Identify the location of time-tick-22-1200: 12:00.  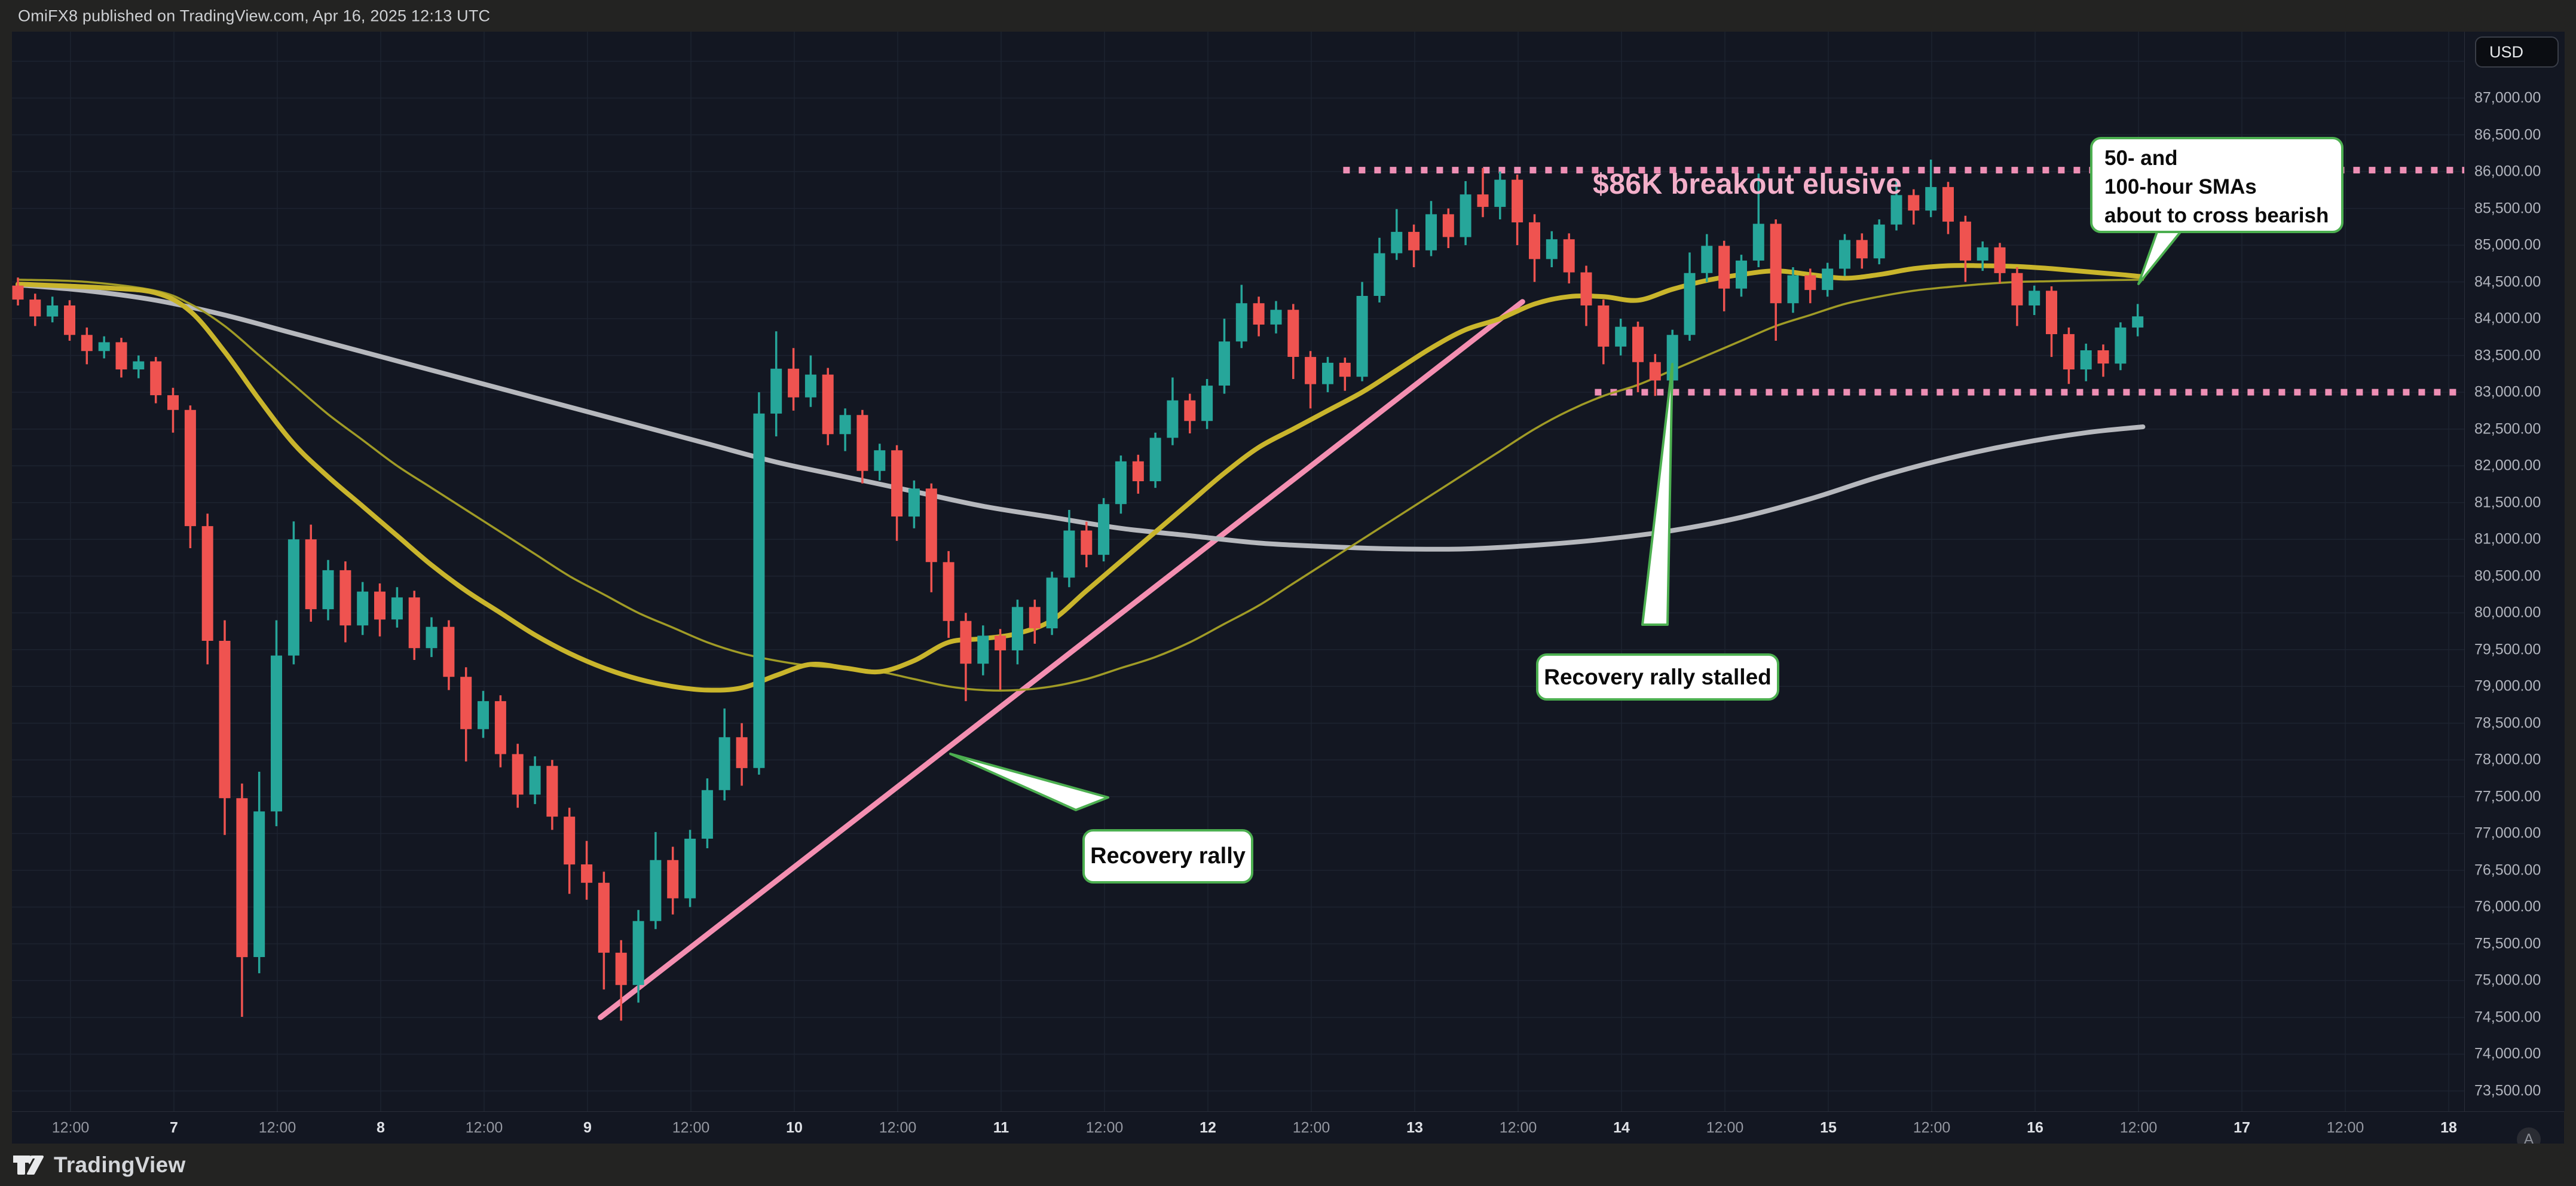
(2345, 1127).